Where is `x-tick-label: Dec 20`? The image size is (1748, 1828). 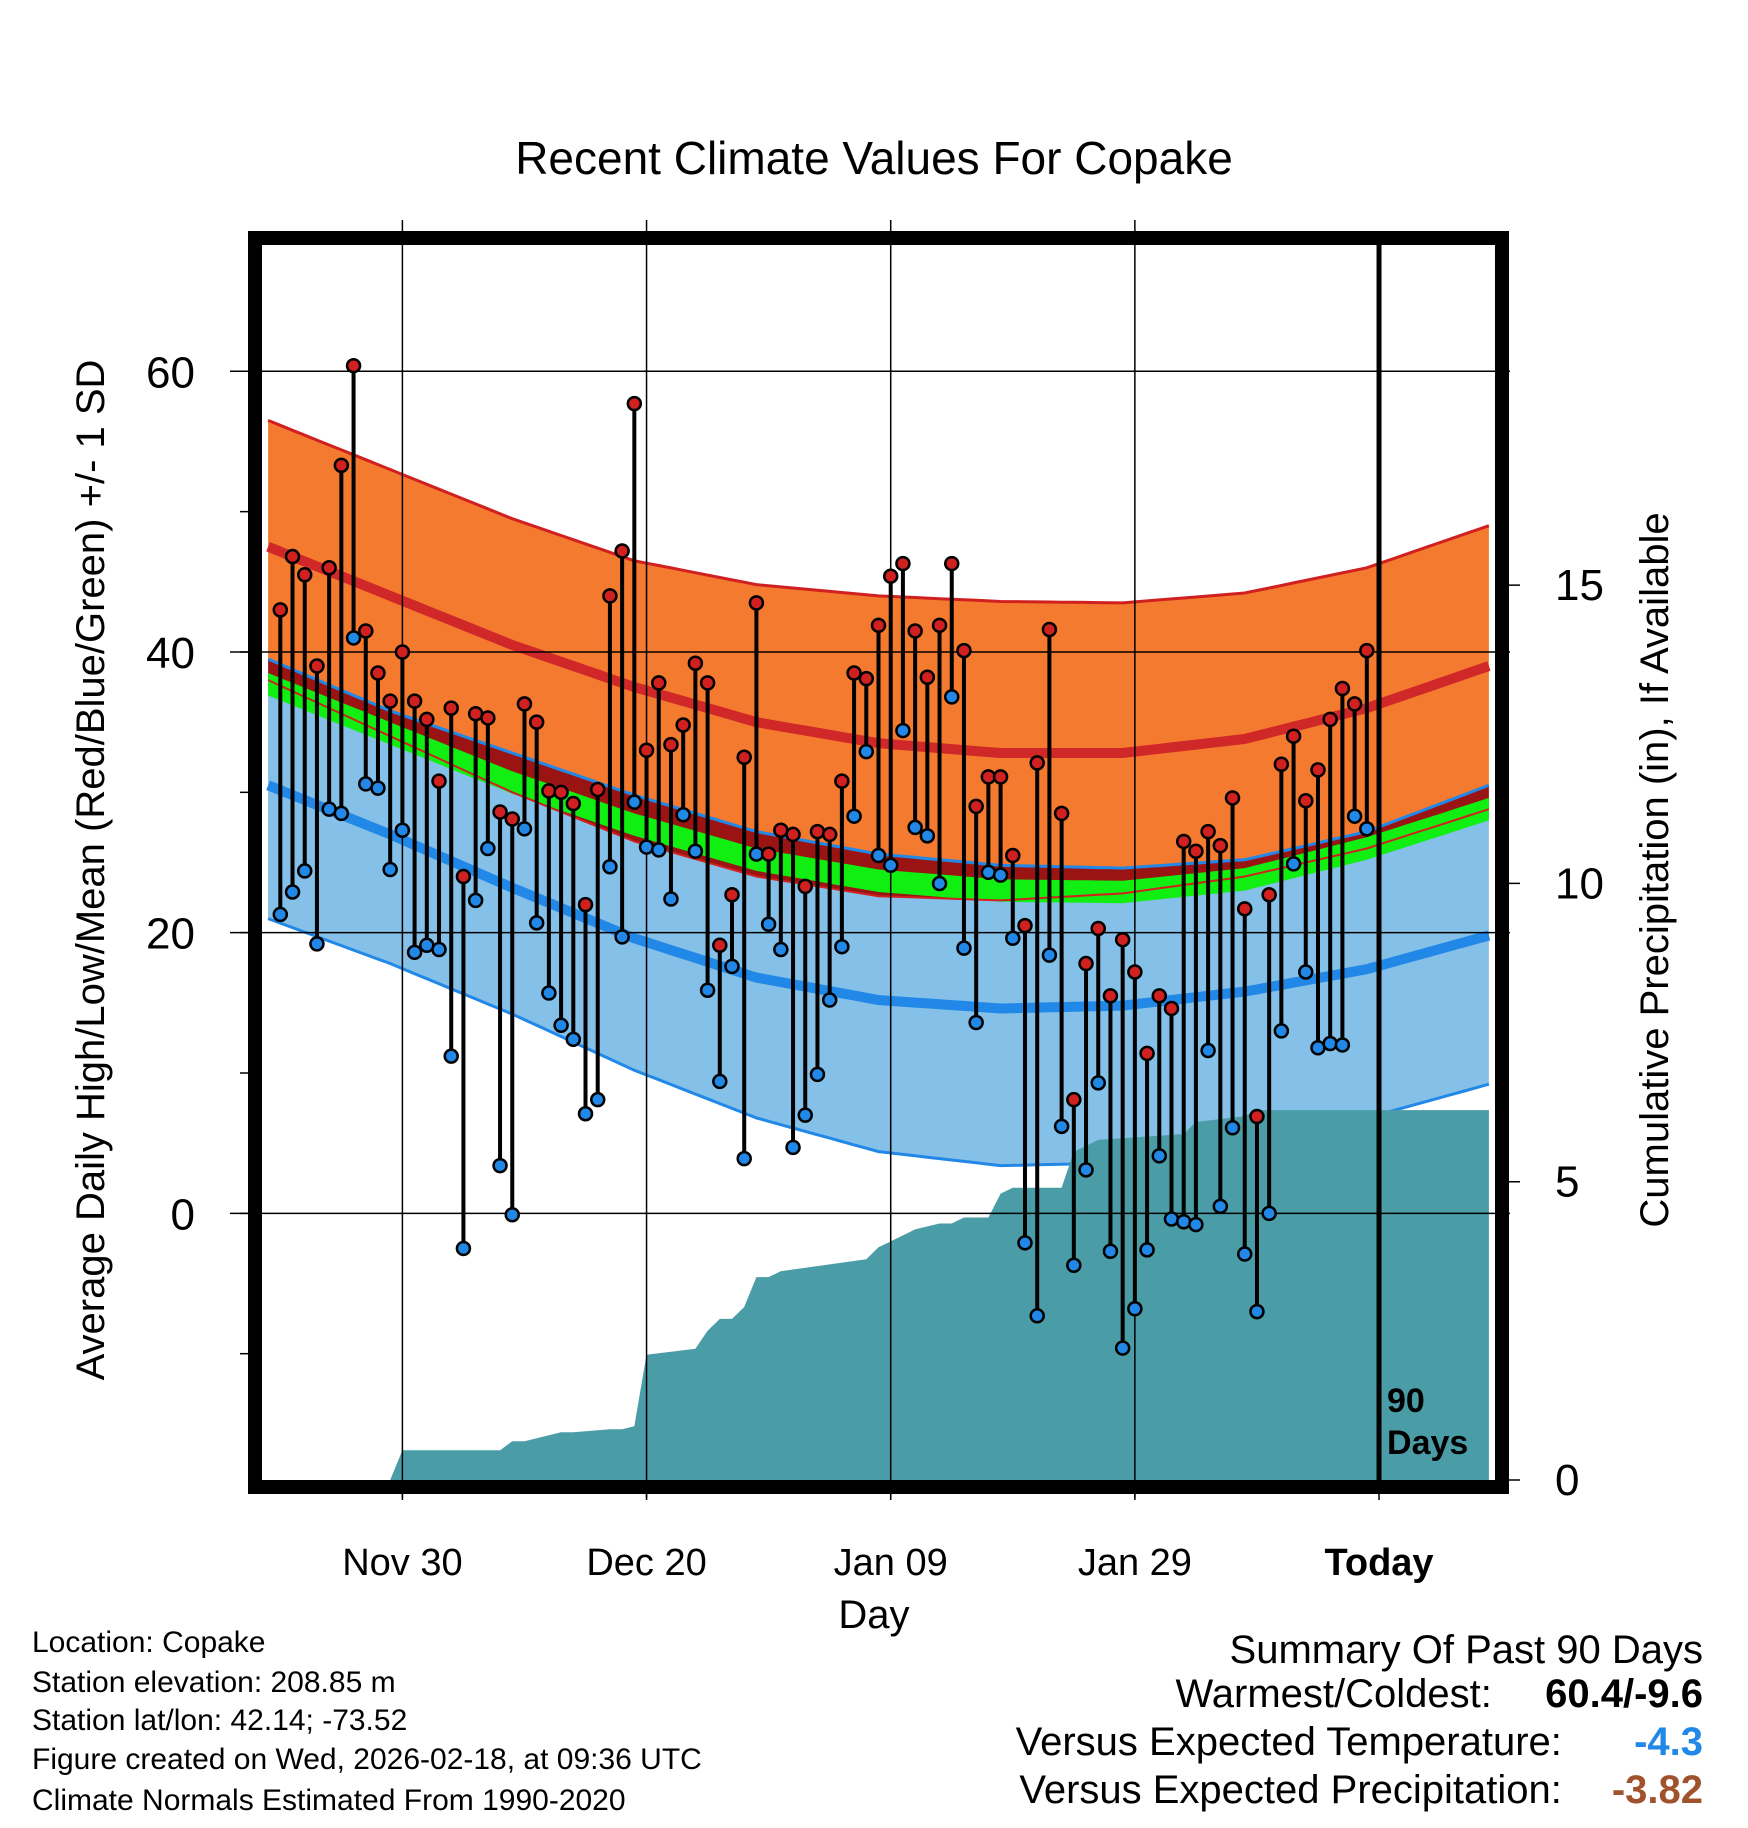 x-tick-label: Dec 20 is located at coordinates (646, 1563).